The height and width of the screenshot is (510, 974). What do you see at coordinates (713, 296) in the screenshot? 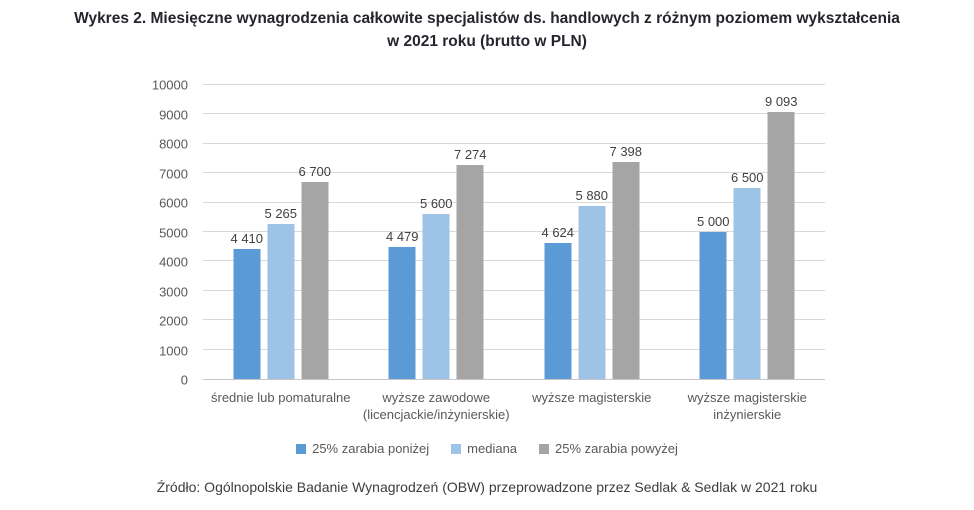
I see `bar: 5 000` at bounding box center [713, 296].